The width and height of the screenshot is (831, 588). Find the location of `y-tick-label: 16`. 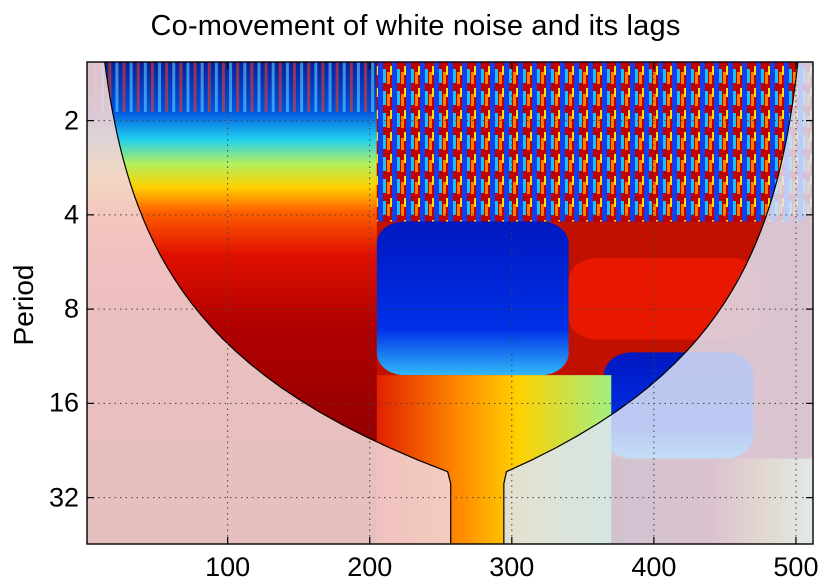

y-tick-label: 16 is located at coordinates (63, 402).